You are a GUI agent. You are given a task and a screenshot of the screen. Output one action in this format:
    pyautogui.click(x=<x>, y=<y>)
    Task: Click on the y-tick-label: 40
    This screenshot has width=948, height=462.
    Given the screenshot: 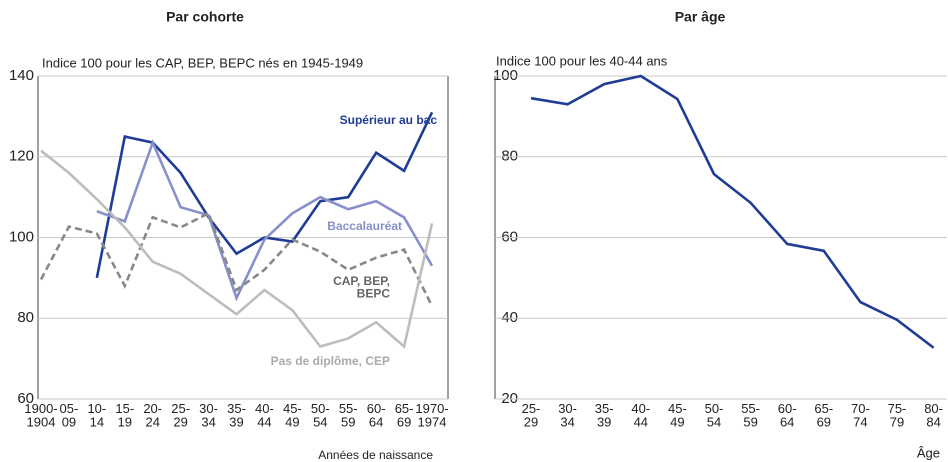 What is the action you would take?
    pyautogui.click(x=509, y=317)
    